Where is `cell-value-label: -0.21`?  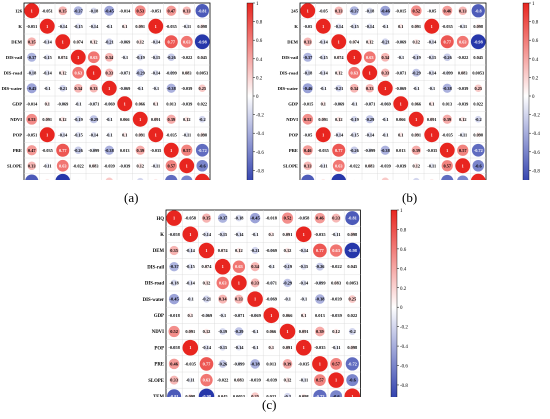
cell-value-label: -0.21 is located at coordinates (62, 88).